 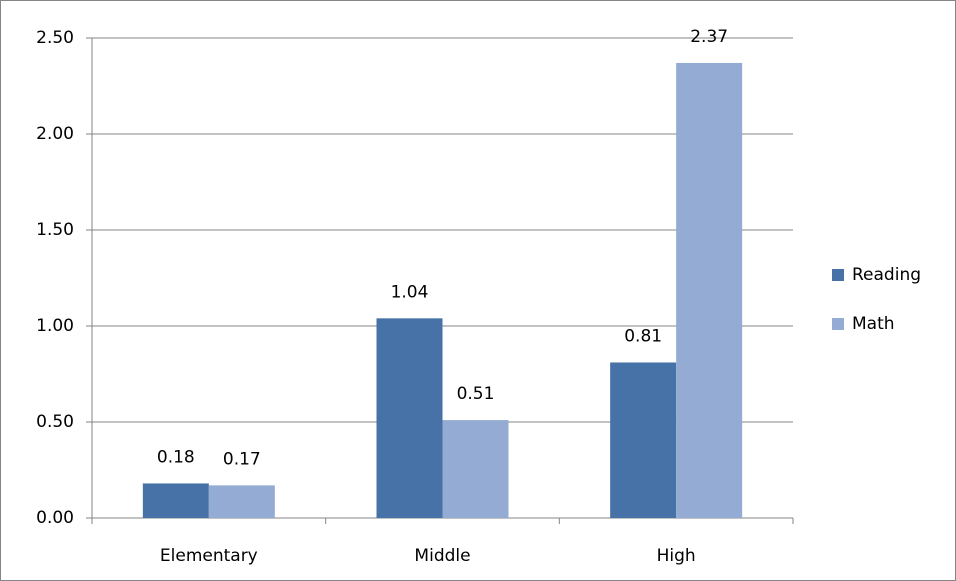 What do you see at coordinates (55, 134) in the screenshot?
I see `y-tick-label: 2.00` at bounding box center [55, 134].